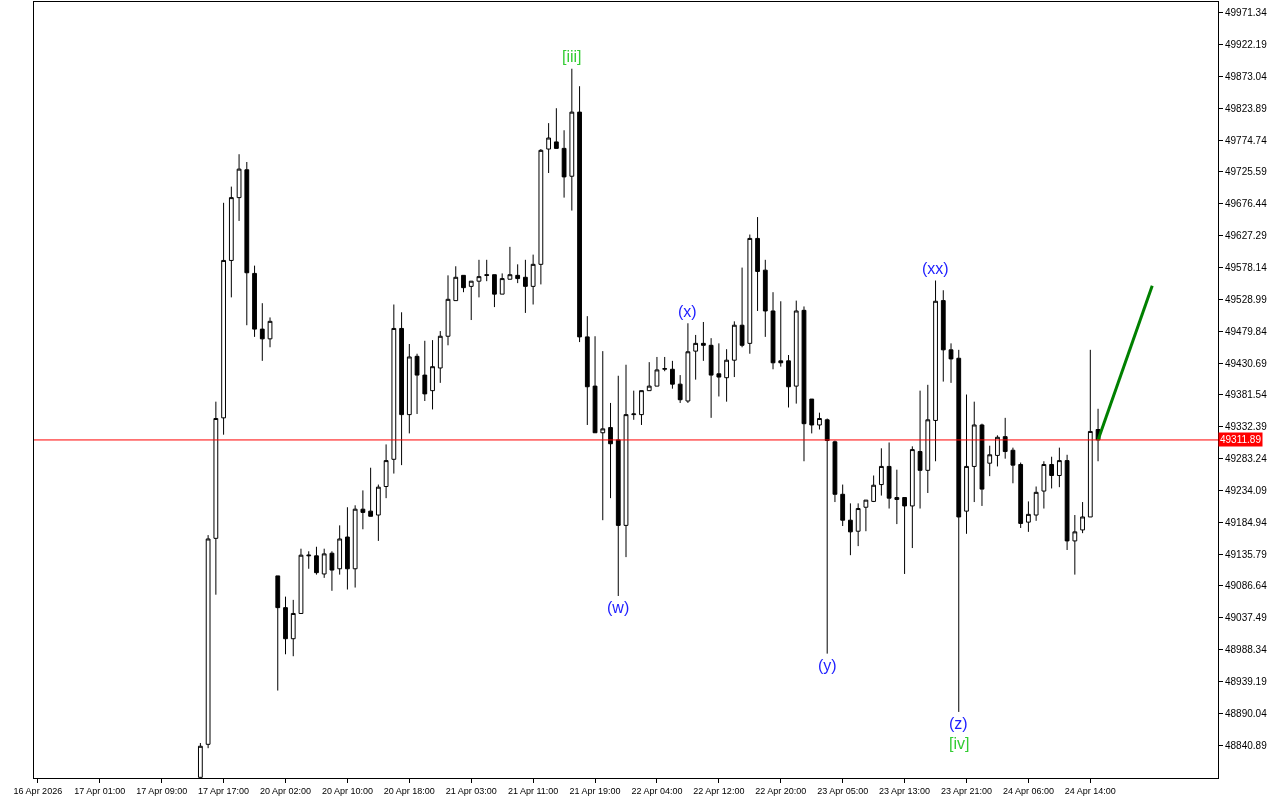 This screenshot has height=800, width=1280. I want to click on y-tick-label: 49086.64, so click(1246, 586).